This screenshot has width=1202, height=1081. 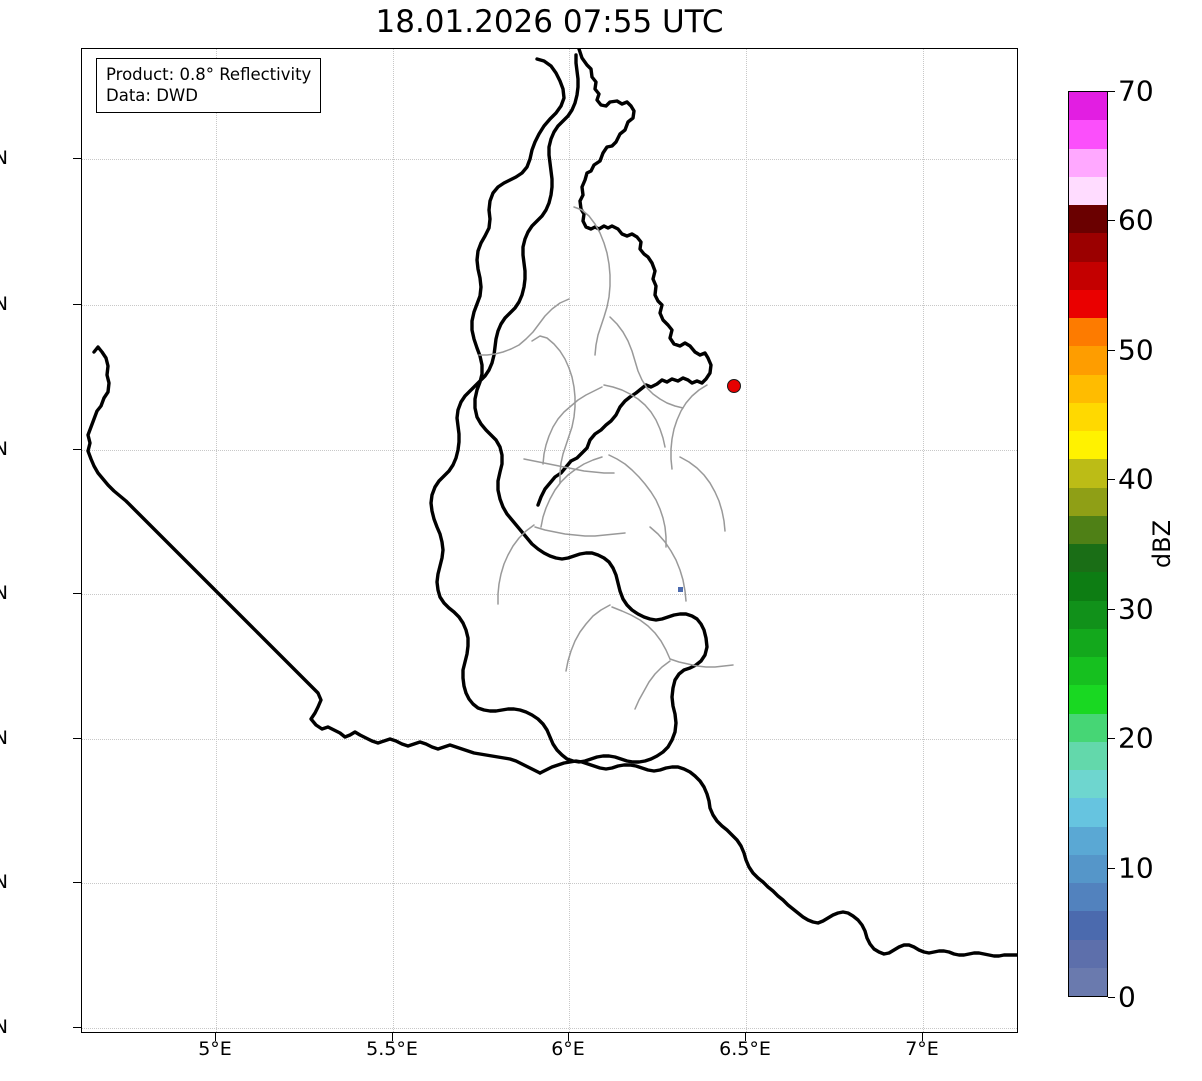 I want to click on border-national-northeast, so click(x=624, y=278).